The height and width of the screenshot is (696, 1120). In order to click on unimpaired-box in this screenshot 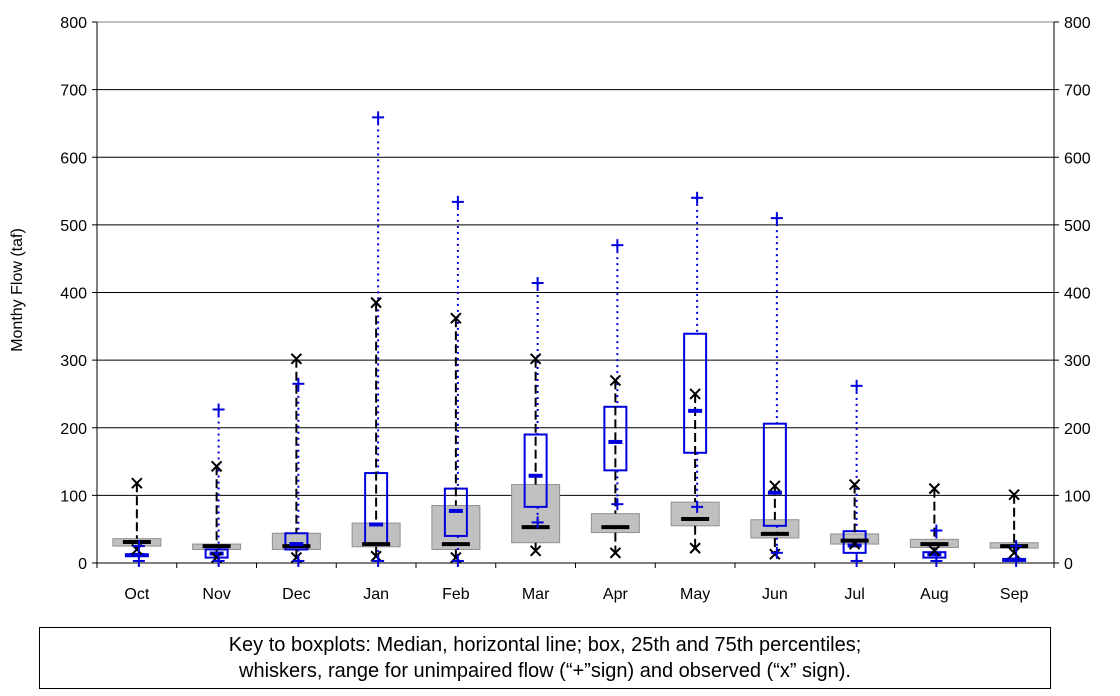, I will do `click(774, 474)`.